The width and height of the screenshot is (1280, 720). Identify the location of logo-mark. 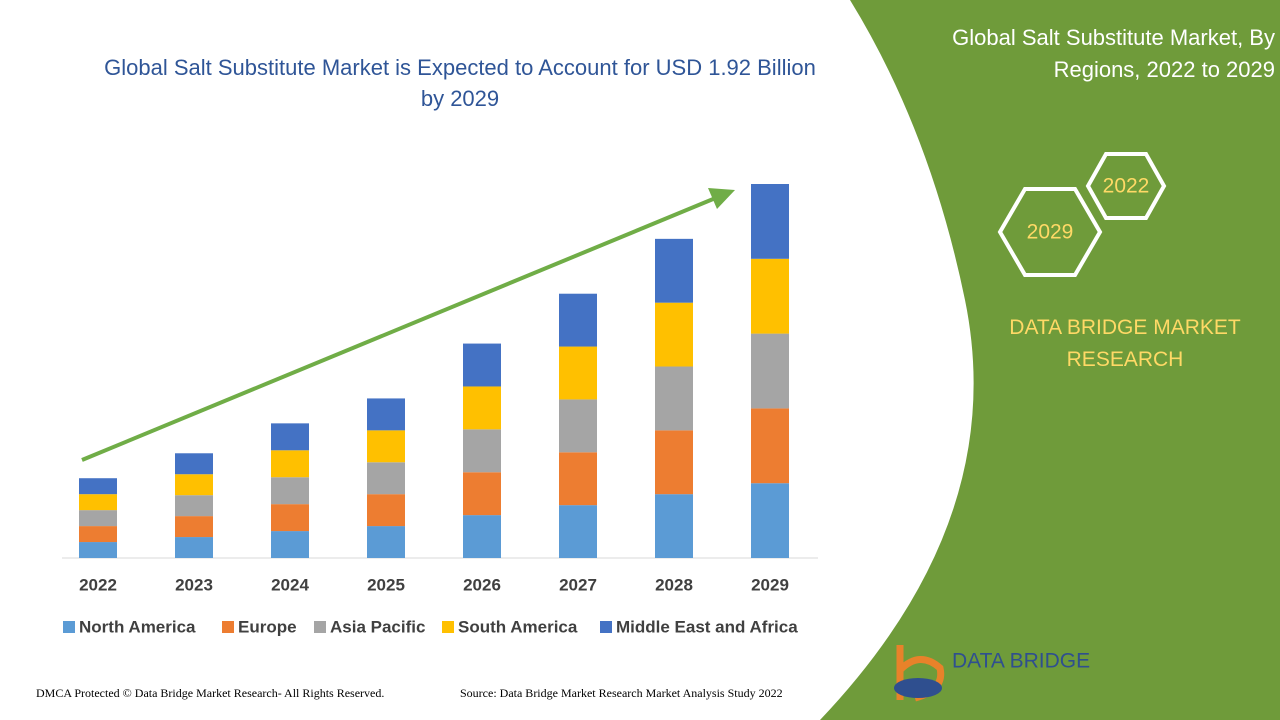
(918, 688).